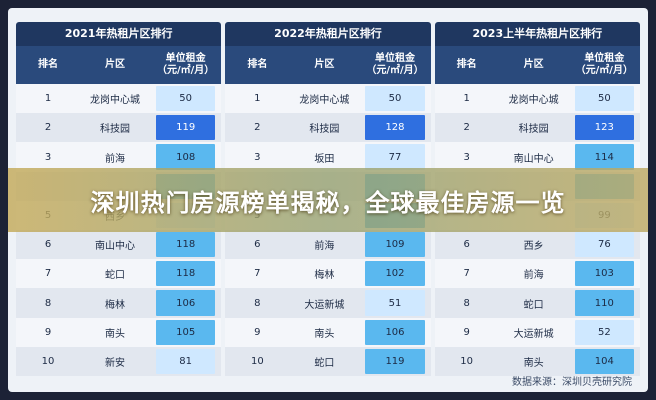 This screenshot has height=400, width=656. I want to click on table-row: 2 科技园 123, so click(537, 128).